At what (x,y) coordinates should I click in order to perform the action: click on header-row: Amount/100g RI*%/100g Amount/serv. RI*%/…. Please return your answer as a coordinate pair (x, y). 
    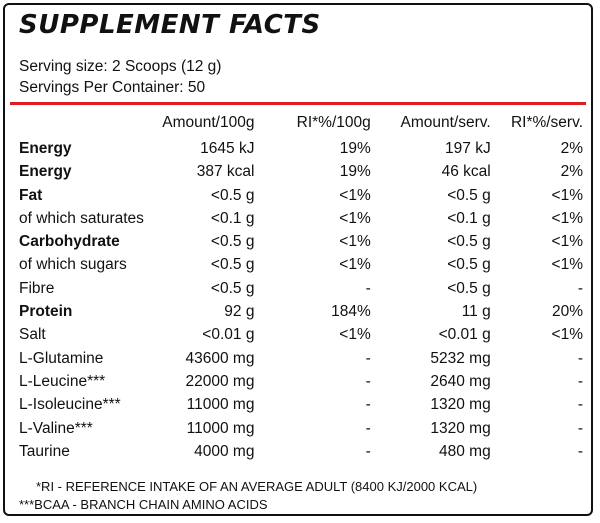
    Looking at the image, I should click on (301, 123).